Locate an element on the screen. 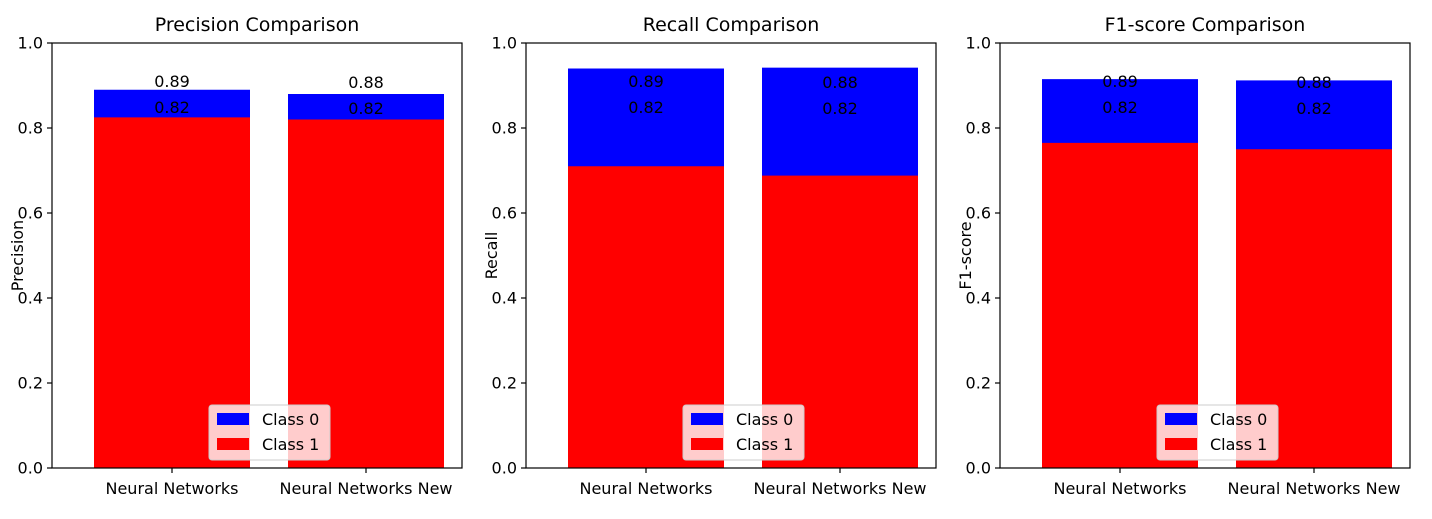  chart-title: Precision Comparison is located at coordinates (257, 25).